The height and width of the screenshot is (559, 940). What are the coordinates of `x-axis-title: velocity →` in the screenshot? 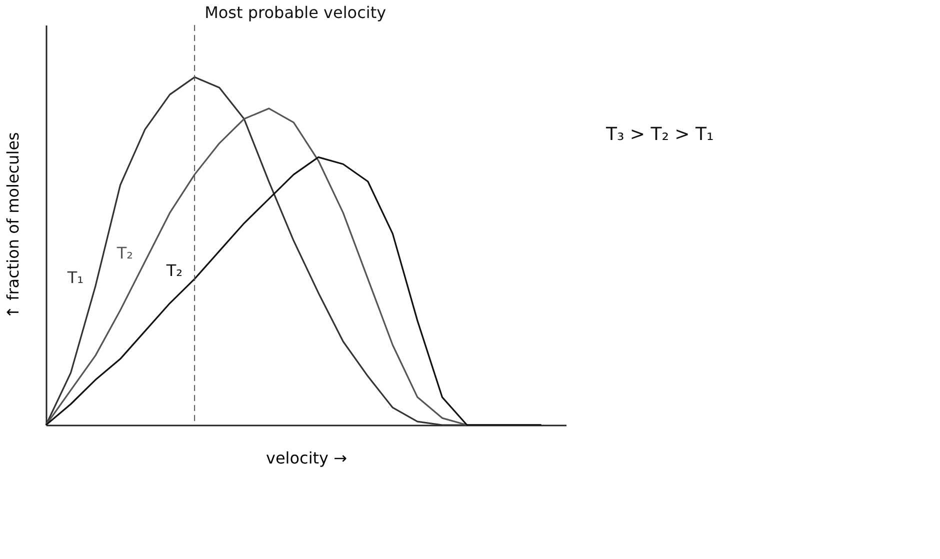 It's located at (307, 458).